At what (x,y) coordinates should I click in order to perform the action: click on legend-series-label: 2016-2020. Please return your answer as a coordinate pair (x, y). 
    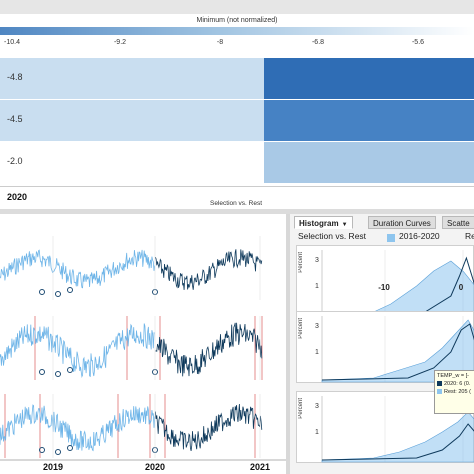
    Looking at the image, I should click on (419, 236).